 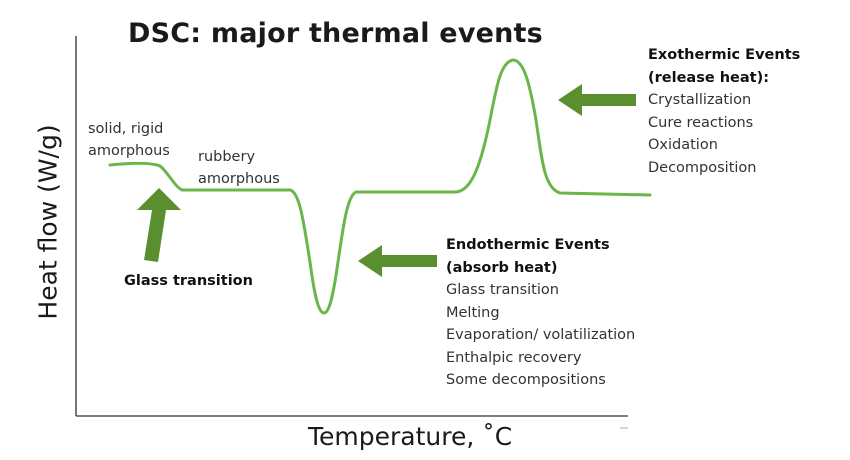 I want to click on y-axis-label: Heat flow (W/g), so click(x=48, y=222).